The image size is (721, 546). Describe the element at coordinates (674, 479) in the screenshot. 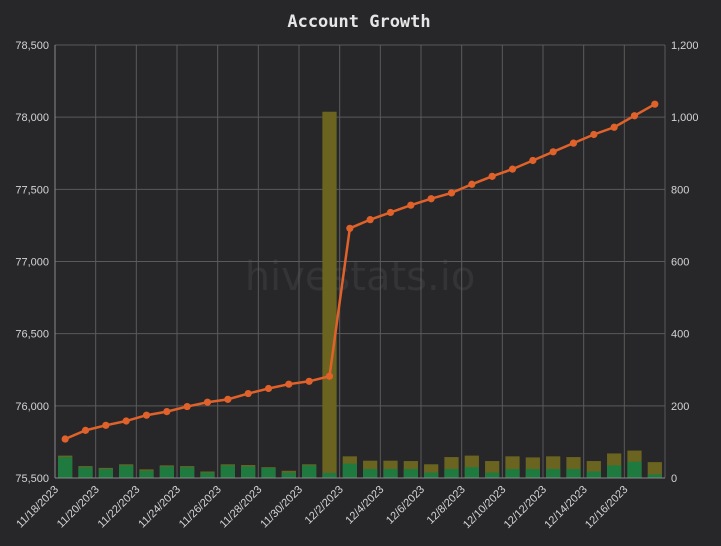

I see `right-y-tick-label: 0` at that location.